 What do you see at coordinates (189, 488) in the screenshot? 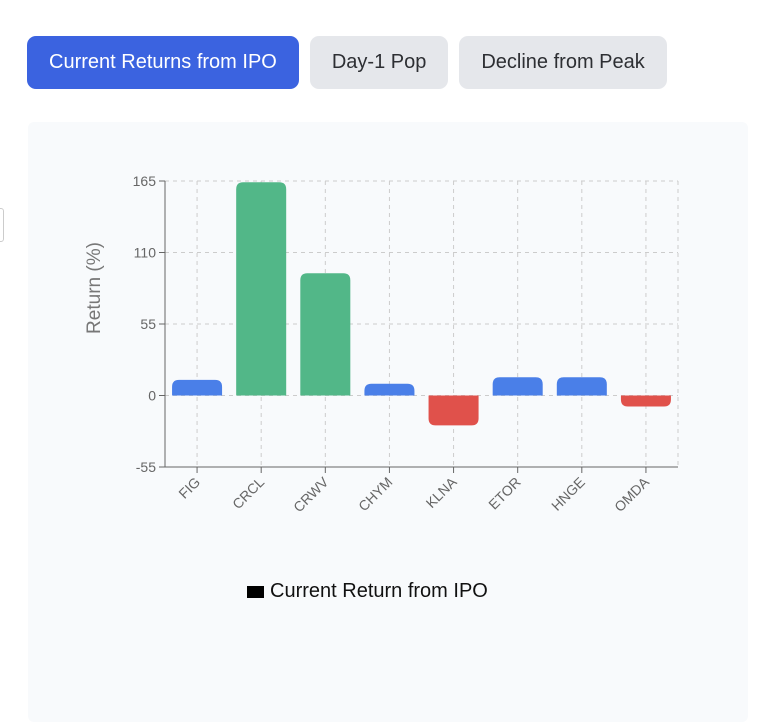
I see `x-tick-label: FIG` at bounding box center [189, 488].